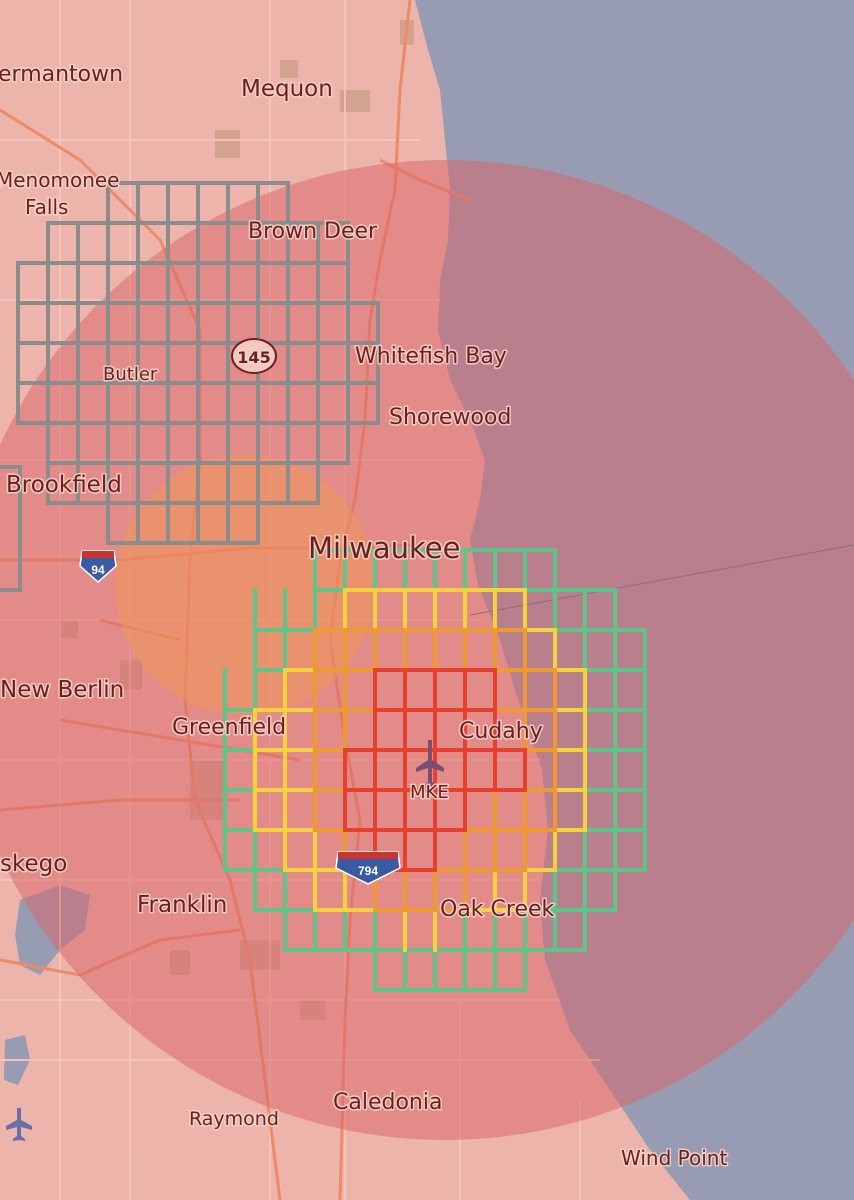  What do you see at coordinates (497, 909) in the screenshot?
I see `label-oak-creek: Oak Creek` at bounding box center [497, 909].